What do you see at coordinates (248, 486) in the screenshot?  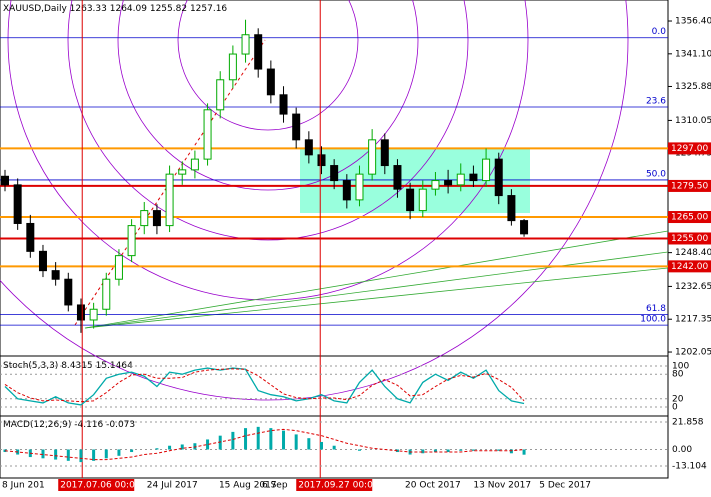 I see `x-tick-label: 15 Aug 2017` at bounding box center [248, 486].